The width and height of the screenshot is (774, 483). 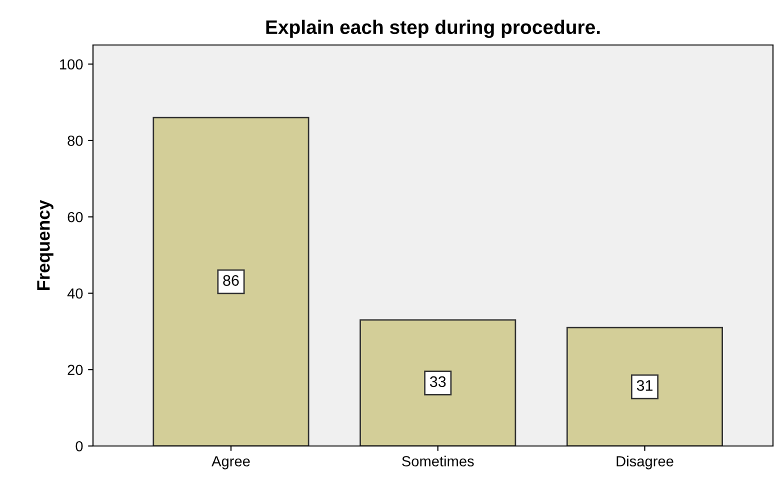 I want to click on y-tick-label: 60, so click(x=75, y=217).